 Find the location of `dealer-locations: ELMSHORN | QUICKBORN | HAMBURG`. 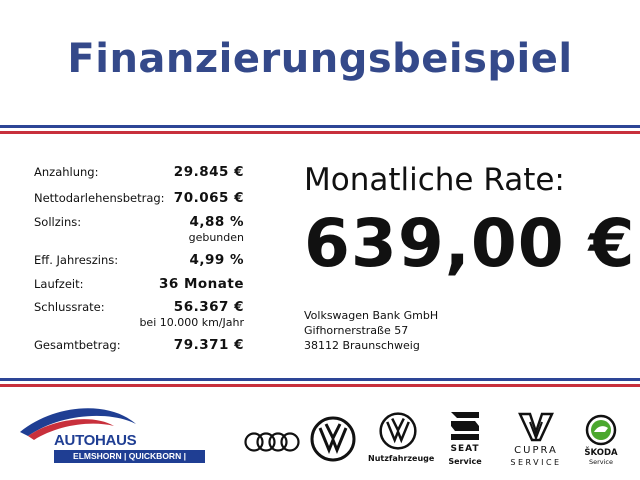

dealer-locations: ELMSHORN | QUICKBORN | HAMBURG is located at coordinates (129, 462).